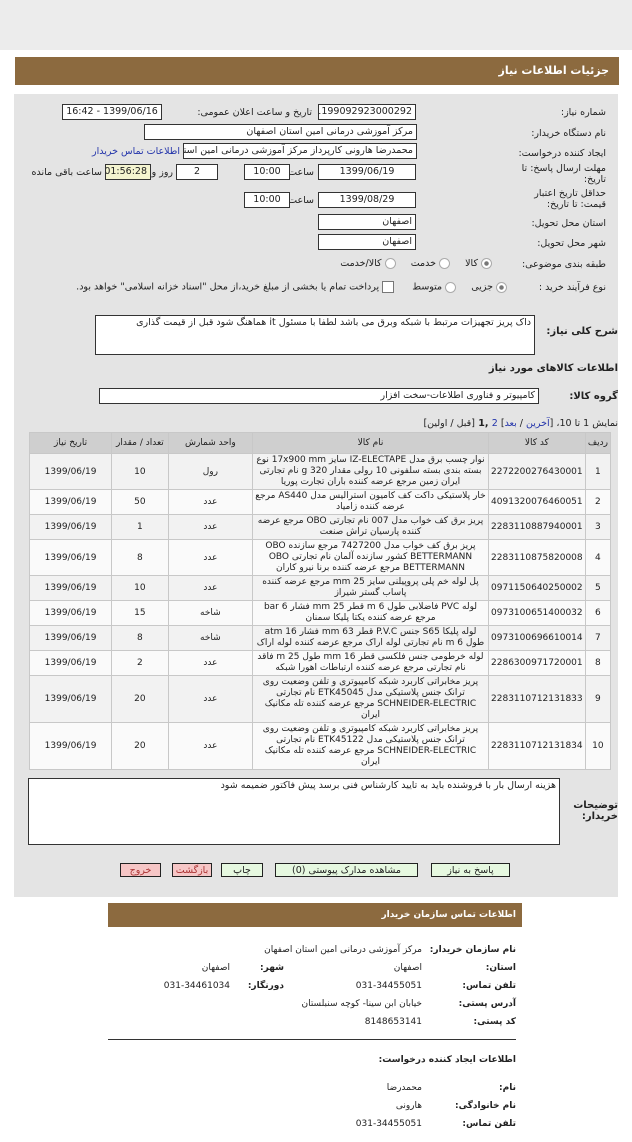  What do you see at coordinates (486, 263) in the screenshot?
I see `radio-goods` at bounding box center [486, 263].